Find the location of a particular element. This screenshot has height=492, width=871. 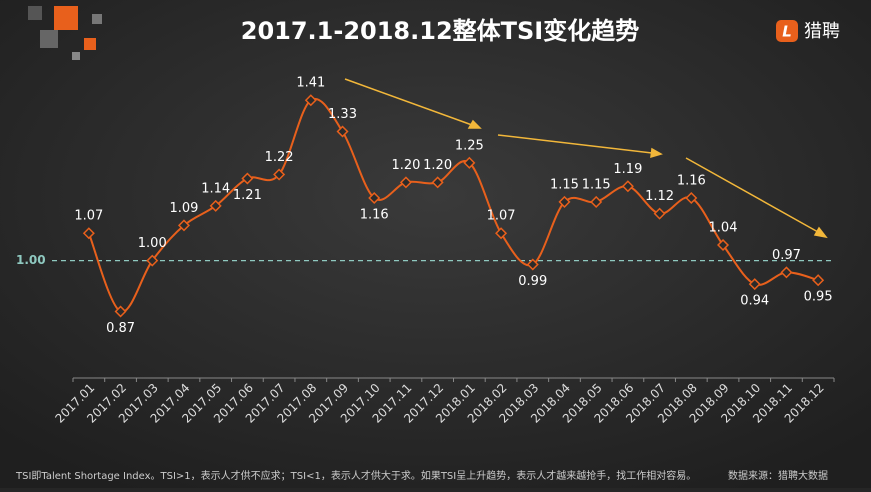

data-label: 1.21 is located at coordinates (247, 195).